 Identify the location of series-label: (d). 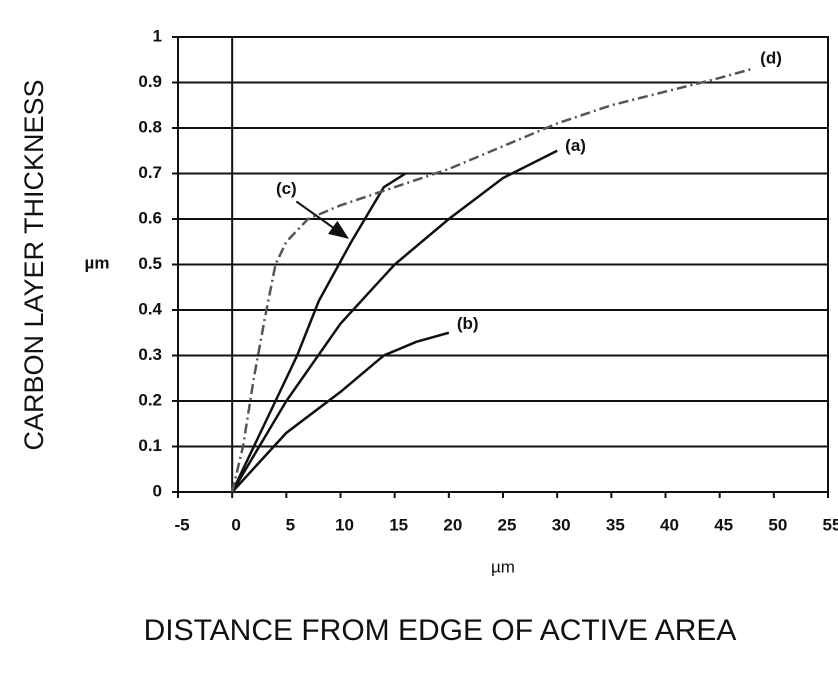
(771, 57).